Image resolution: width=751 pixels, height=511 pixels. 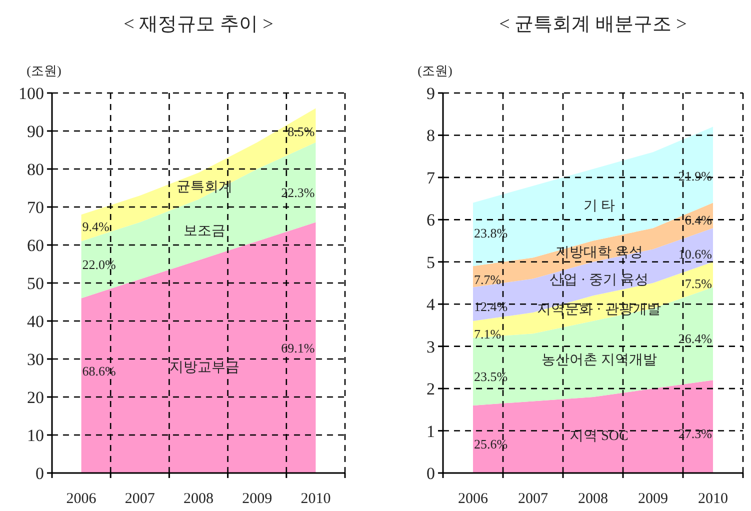 I want to click on y-tick-label: 7, so click(x=431, y=178).